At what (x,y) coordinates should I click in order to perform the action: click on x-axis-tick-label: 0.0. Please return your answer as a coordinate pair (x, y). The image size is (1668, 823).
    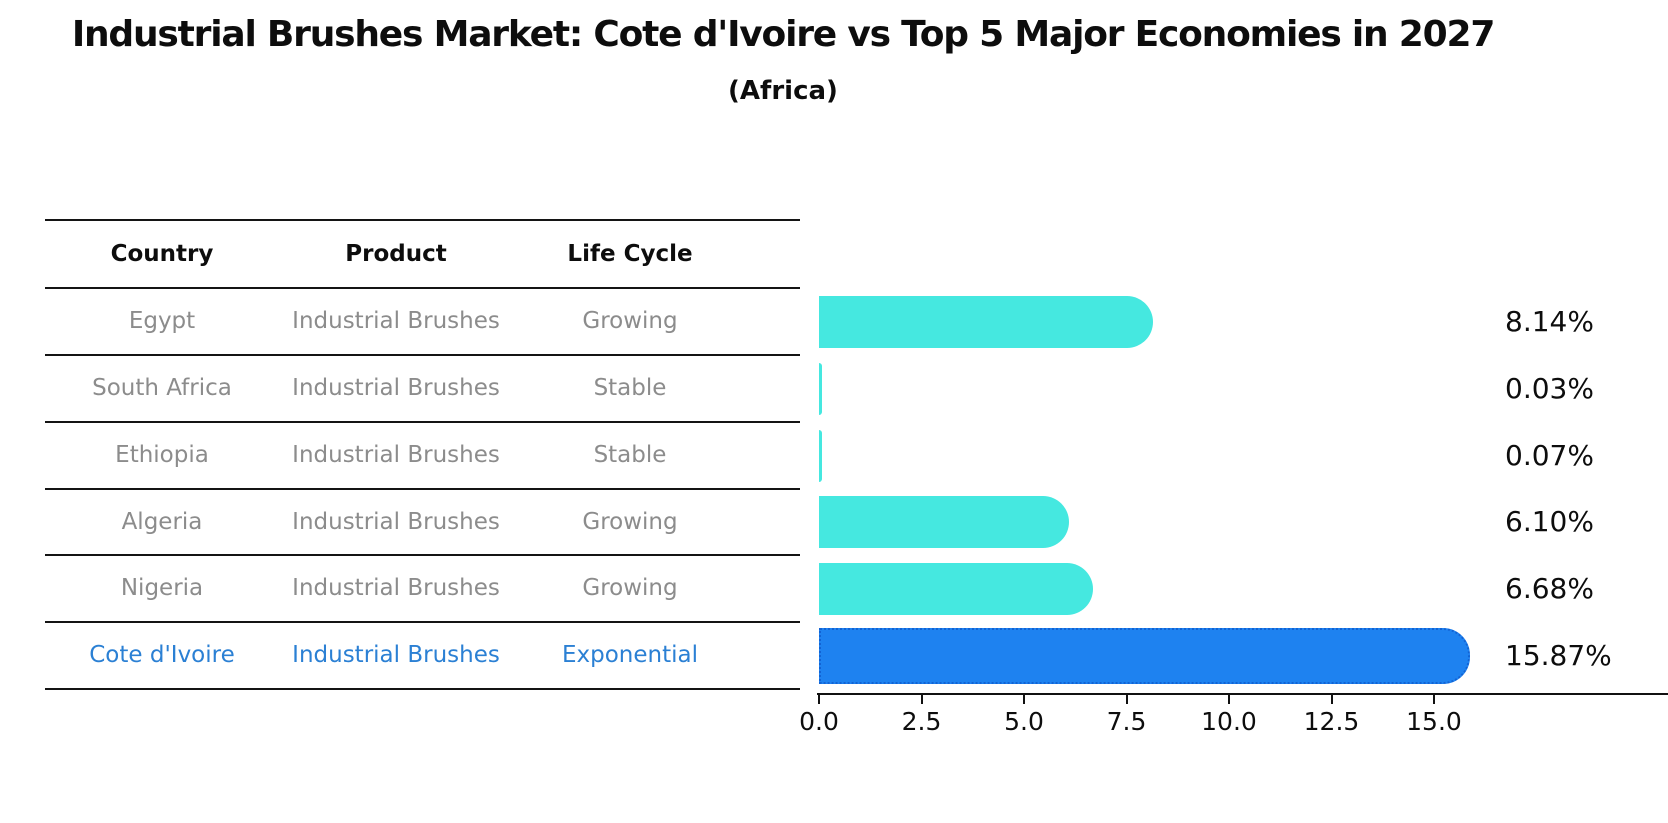
    Looking at the image, I should click on (819, 721).